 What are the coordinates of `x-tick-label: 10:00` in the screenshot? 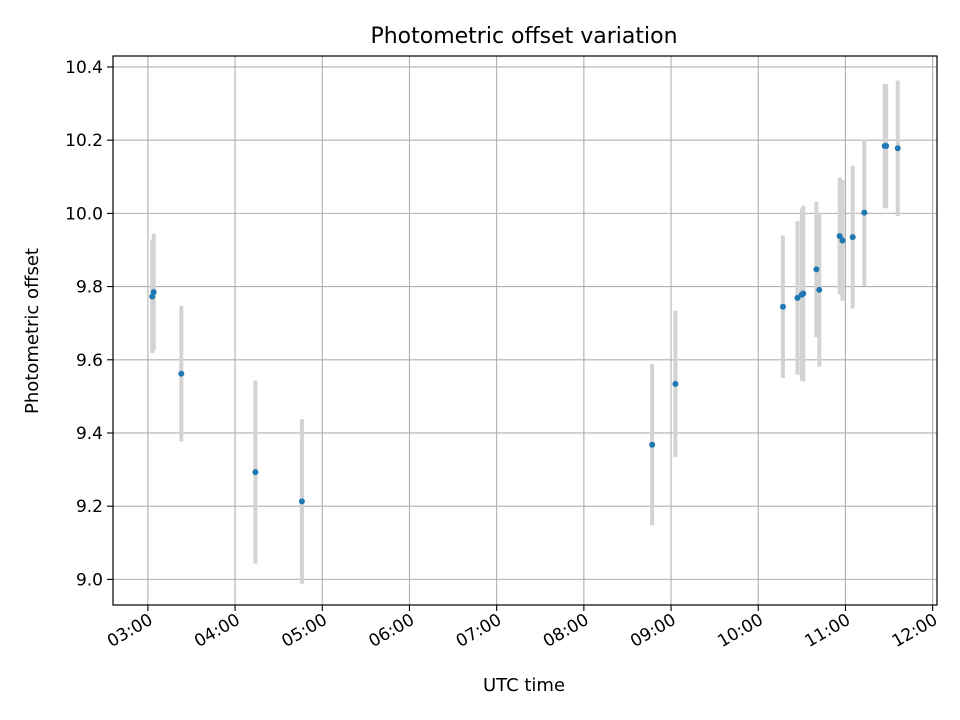 It's located at (740, 631).